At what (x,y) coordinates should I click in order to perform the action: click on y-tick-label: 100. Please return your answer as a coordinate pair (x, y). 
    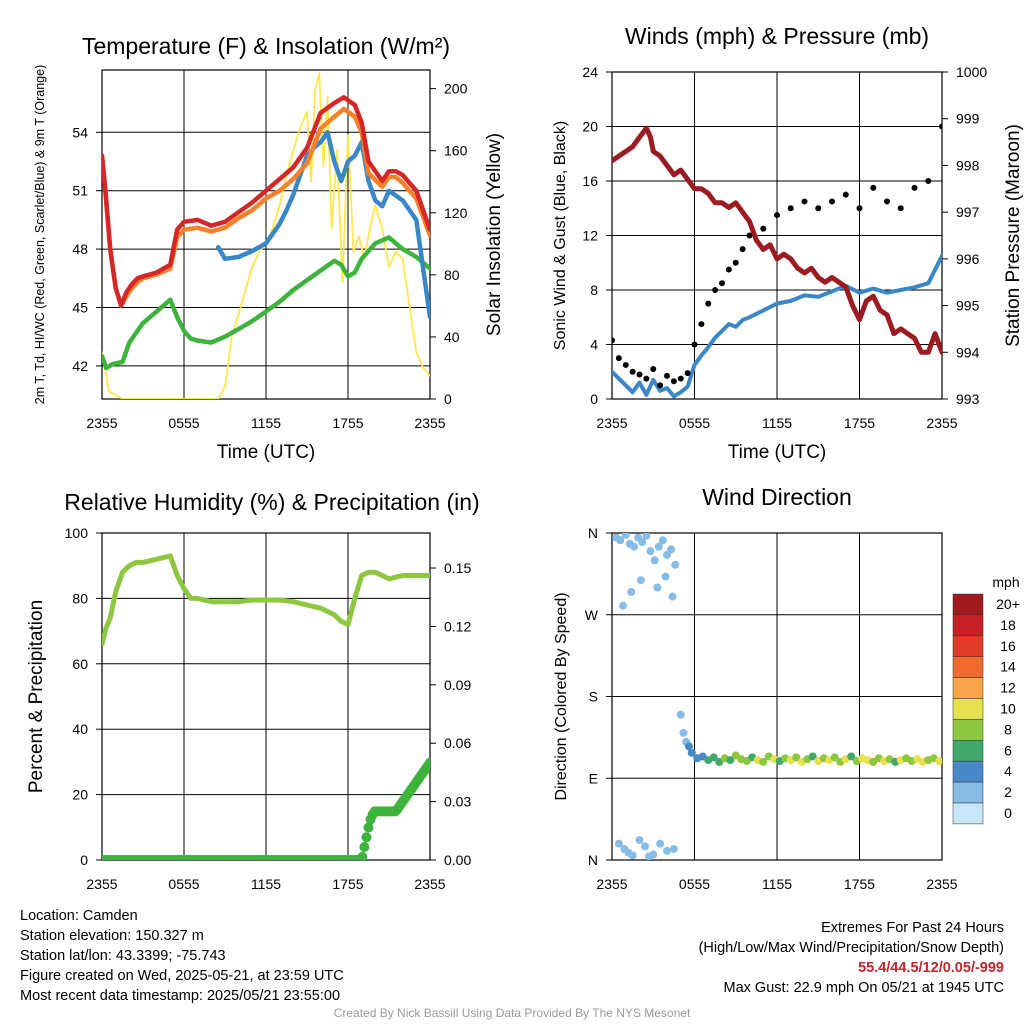
    Looking at the image, I should click on (77, 533).